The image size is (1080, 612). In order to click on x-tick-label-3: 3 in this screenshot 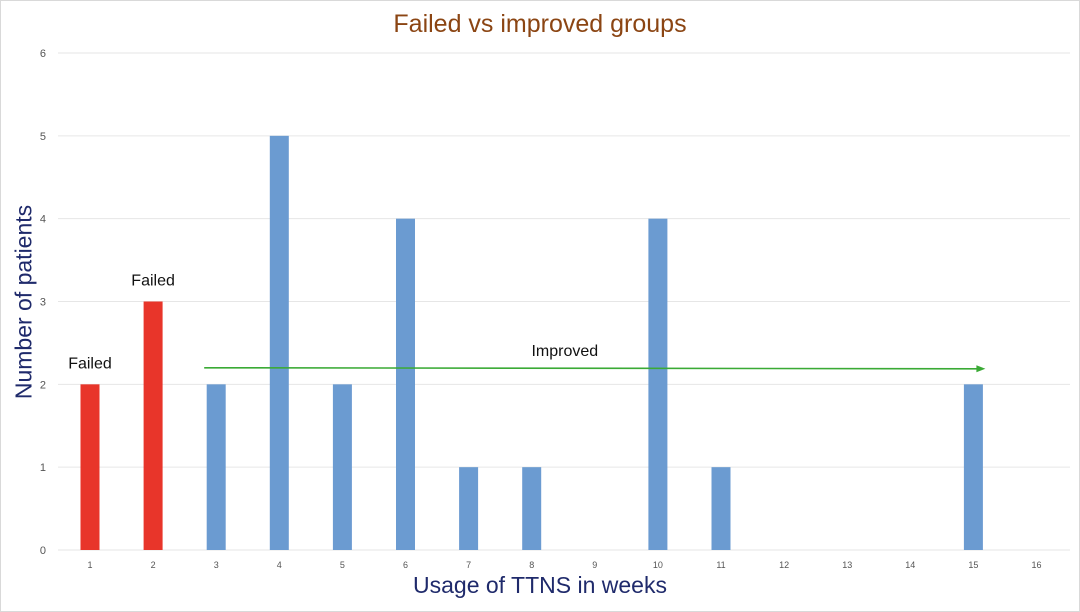, I will do `click(216, 565)`.